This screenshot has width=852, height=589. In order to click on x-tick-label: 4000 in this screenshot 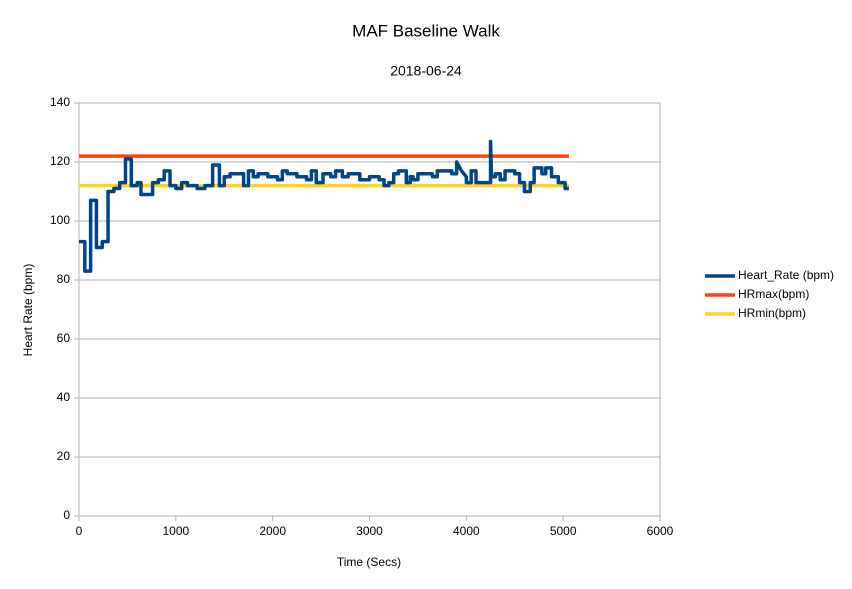, I will do `click(466, 531)`.